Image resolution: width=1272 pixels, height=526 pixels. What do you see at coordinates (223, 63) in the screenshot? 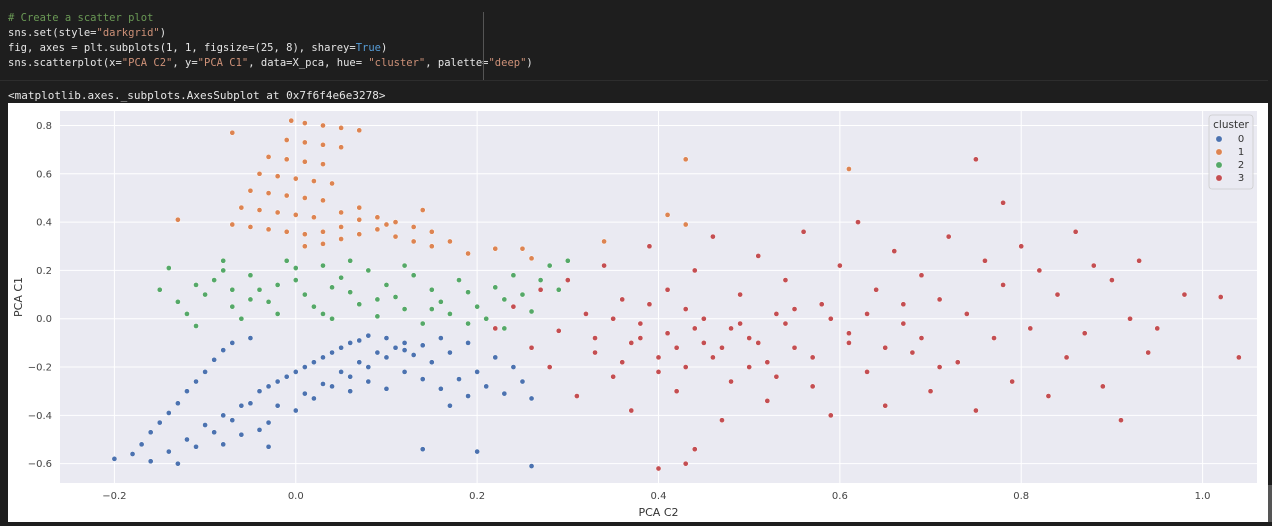
I see `code-string: "PCA C1"` at bounding box center [223, 63].